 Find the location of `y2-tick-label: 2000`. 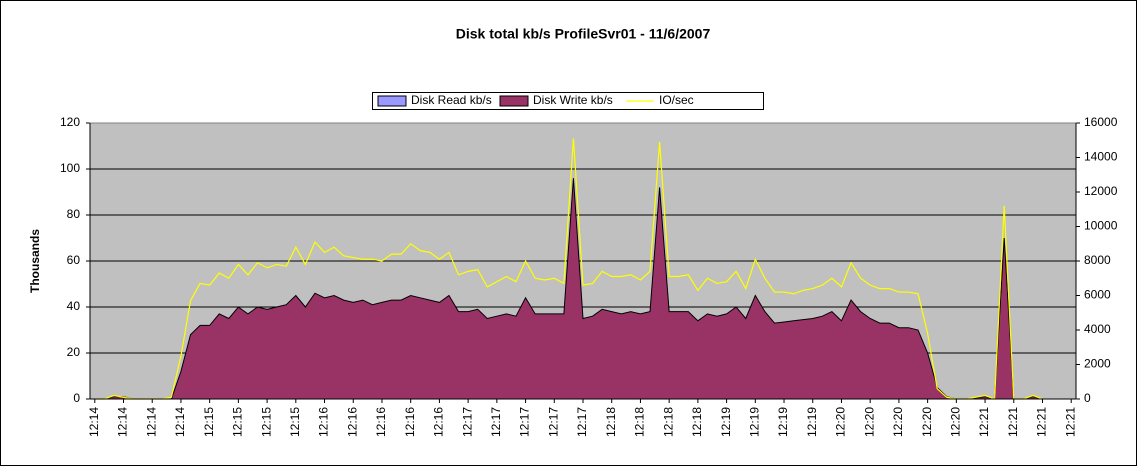

y2-tick-label: 2000 is located at coordinates (1097, 364).